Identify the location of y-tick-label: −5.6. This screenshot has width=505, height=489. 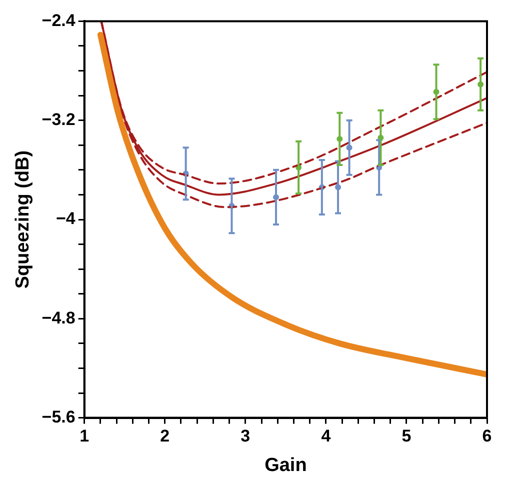
(59, 416).